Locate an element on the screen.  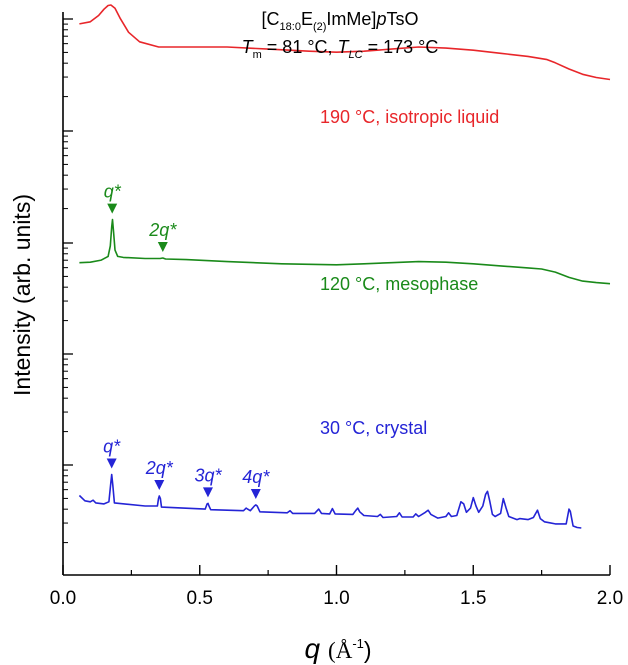
y-axis-title: Intensity (arb. units) is located at coordinates (22, 295).